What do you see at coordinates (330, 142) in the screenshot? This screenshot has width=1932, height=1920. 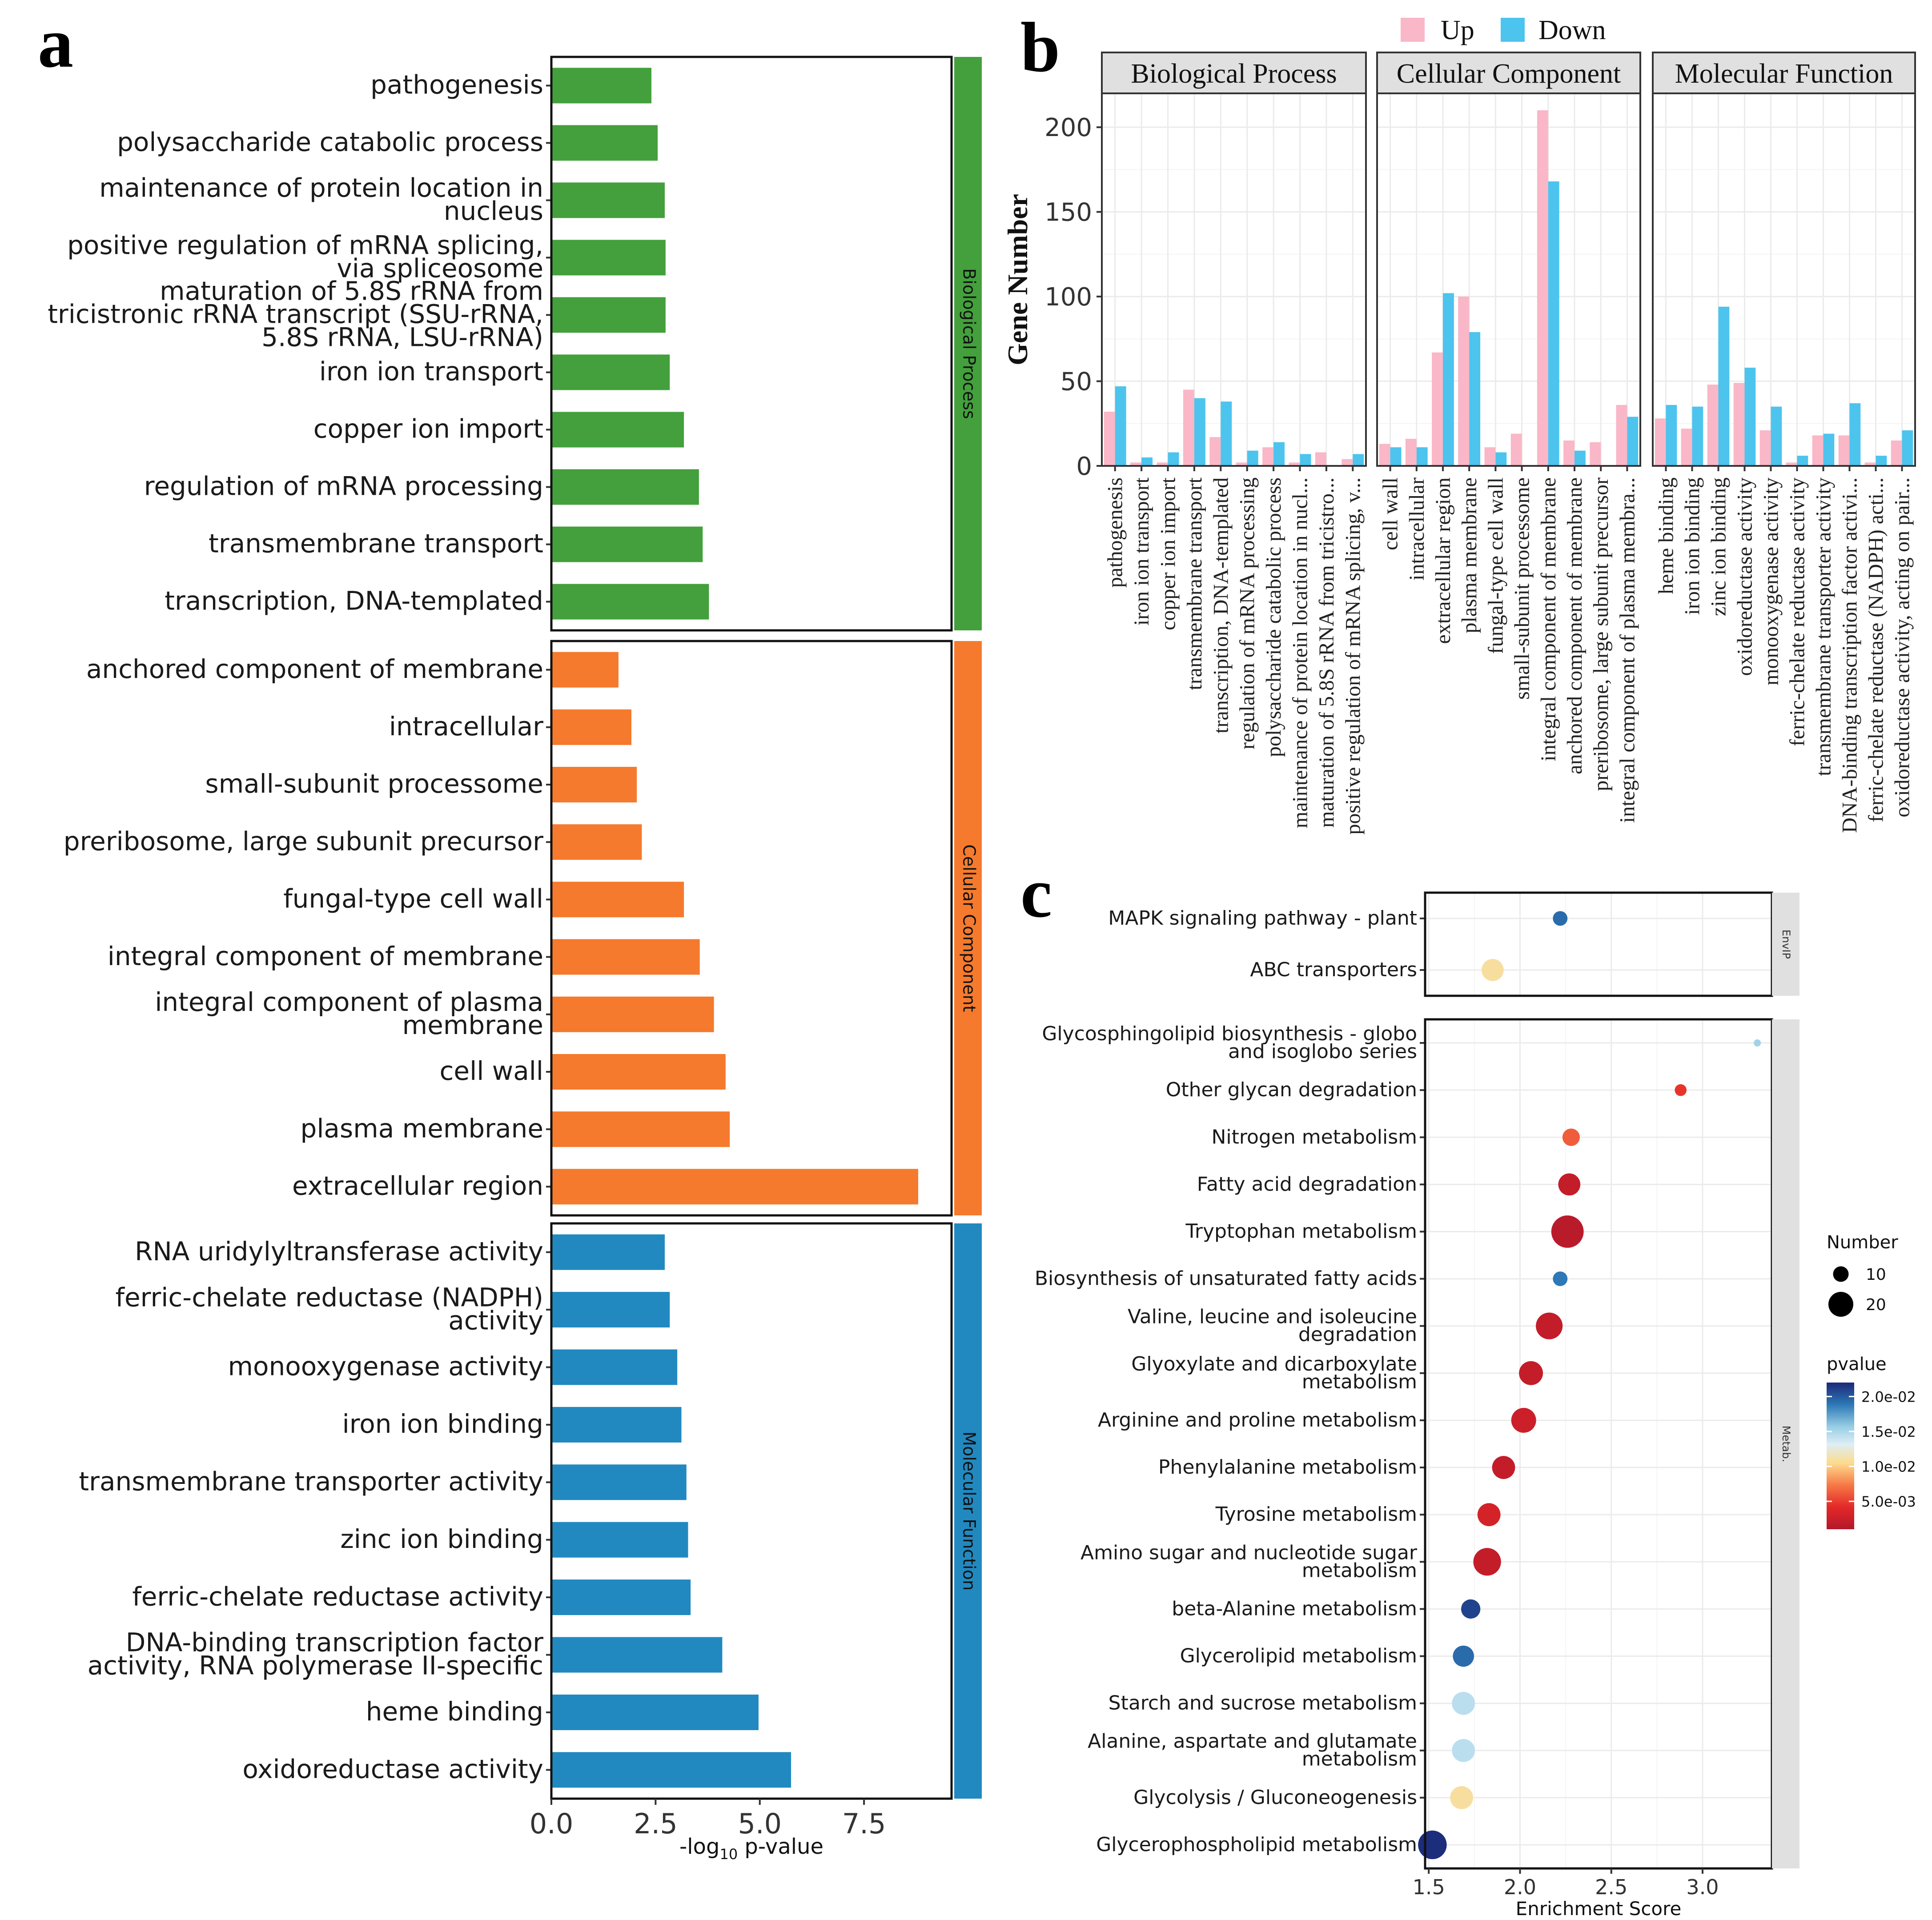 I see `bar-label-biological-process-1: polysaccharide catabolic process` at bounding box center [330, 142].